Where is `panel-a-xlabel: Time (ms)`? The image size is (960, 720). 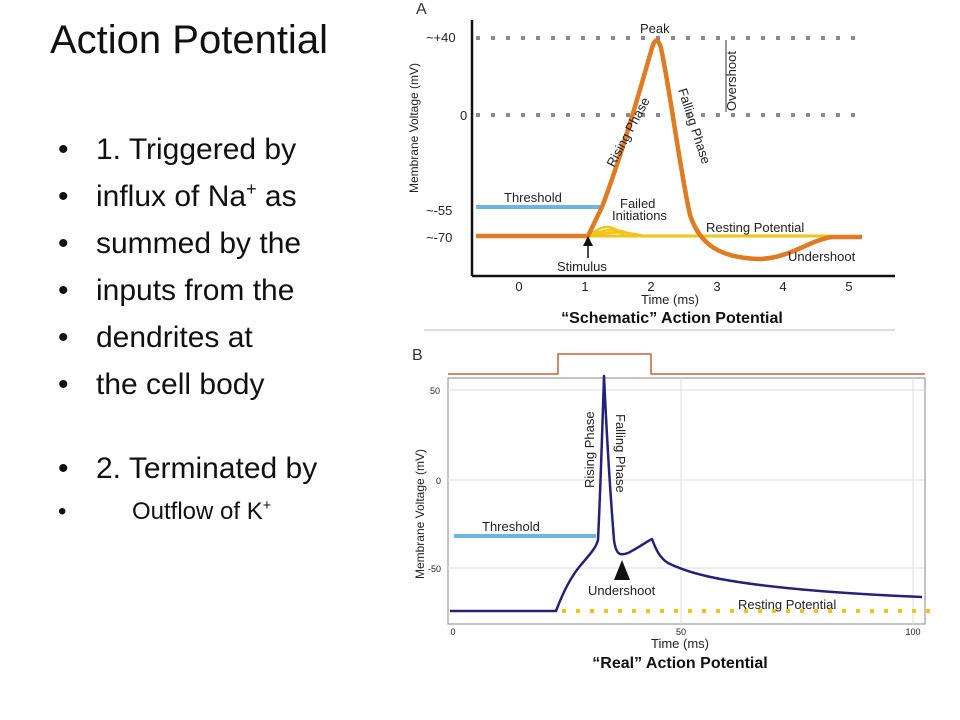 panel-a-xlabel: Time (ms) is located at coordinates (670, 299).